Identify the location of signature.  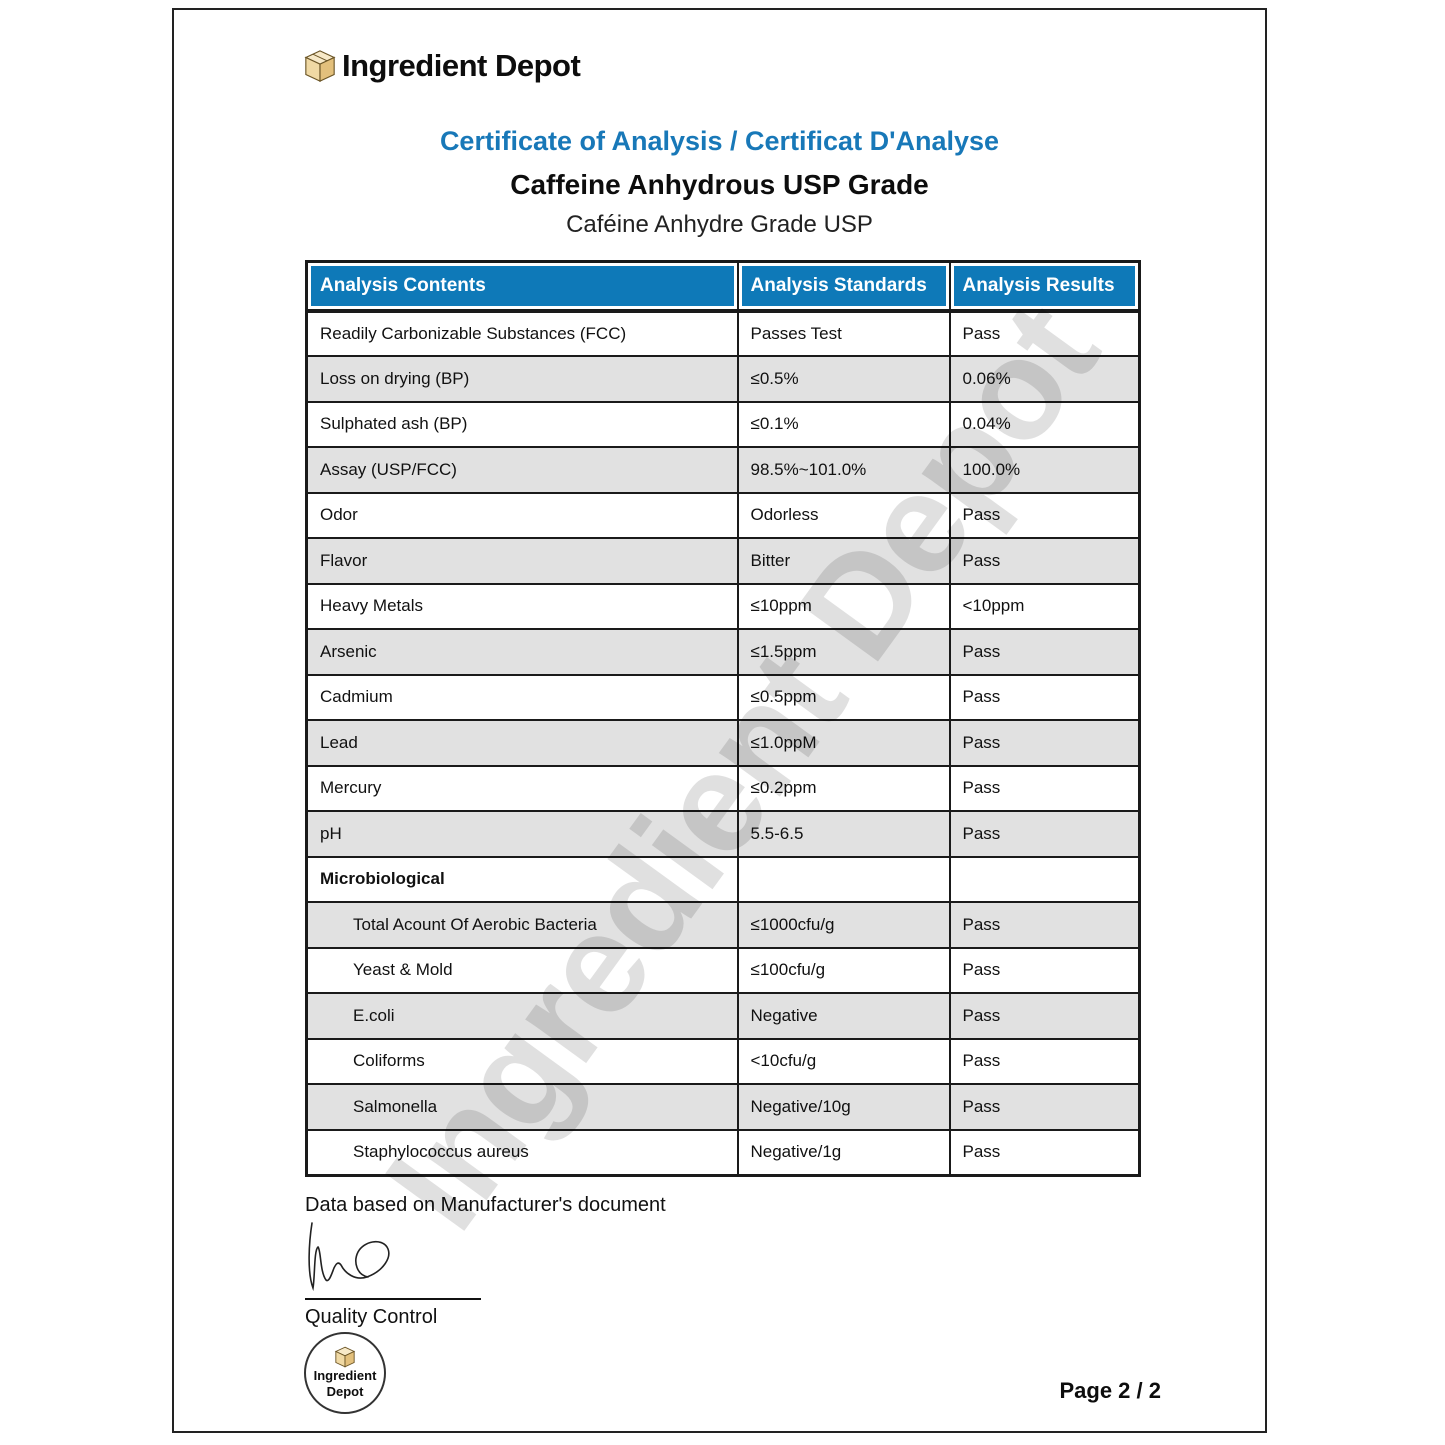
(349, 1257).